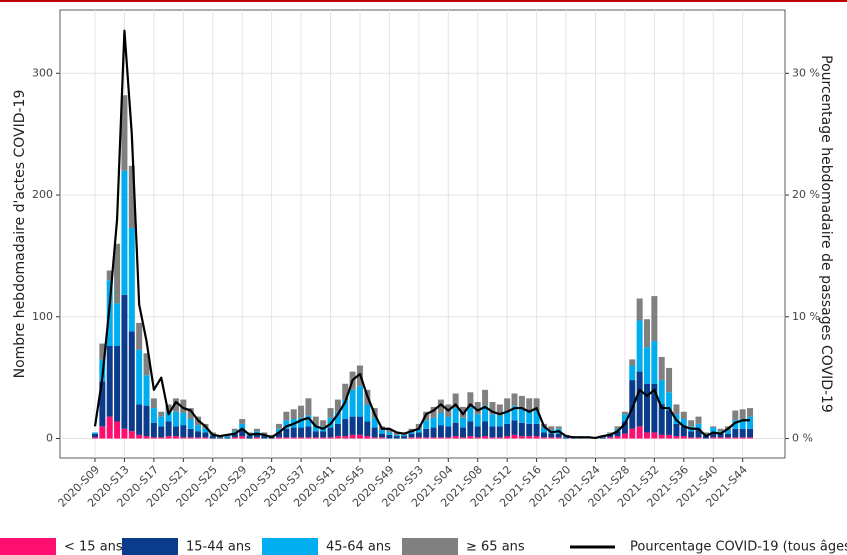 The height and width of the screenshot is (555, 847). What do you see at coordinates (42, 316) in the screenshot?
I see `y-tick-label: 100` at bounding box center [42, 316].